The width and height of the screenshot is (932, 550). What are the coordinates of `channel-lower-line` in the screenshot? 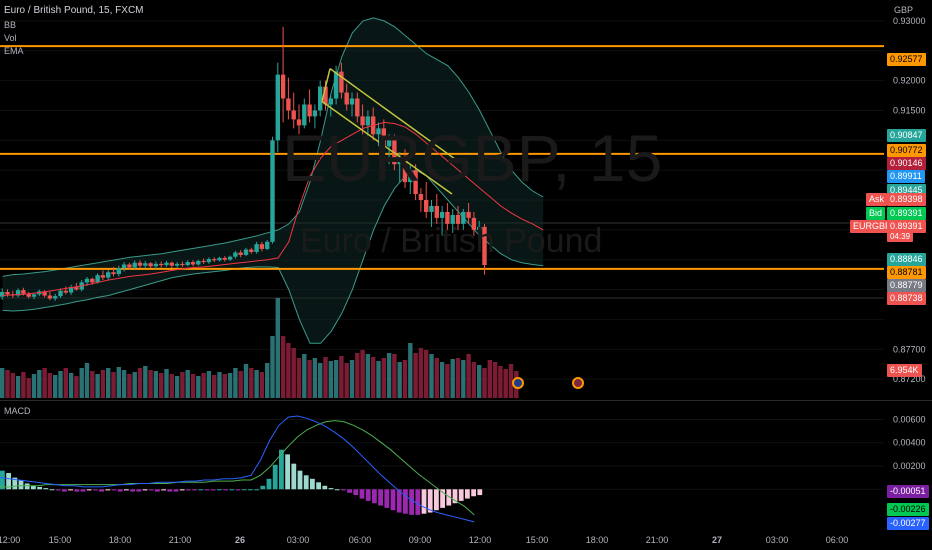 It's located at (387, 147).